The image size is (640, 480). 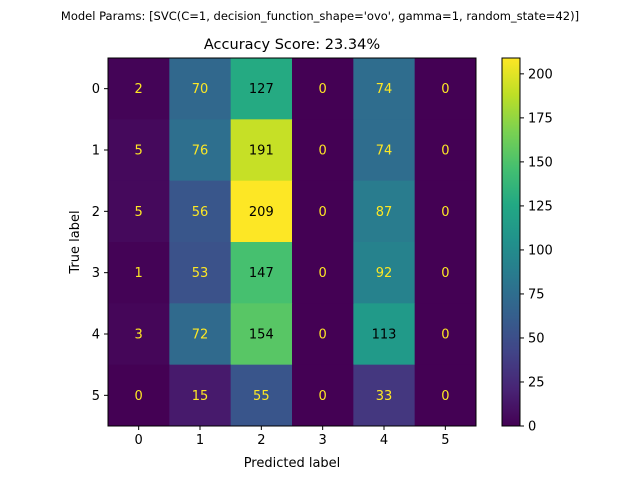 I want to click on cell-value-0-0: 2, so click(x=139, y=89).